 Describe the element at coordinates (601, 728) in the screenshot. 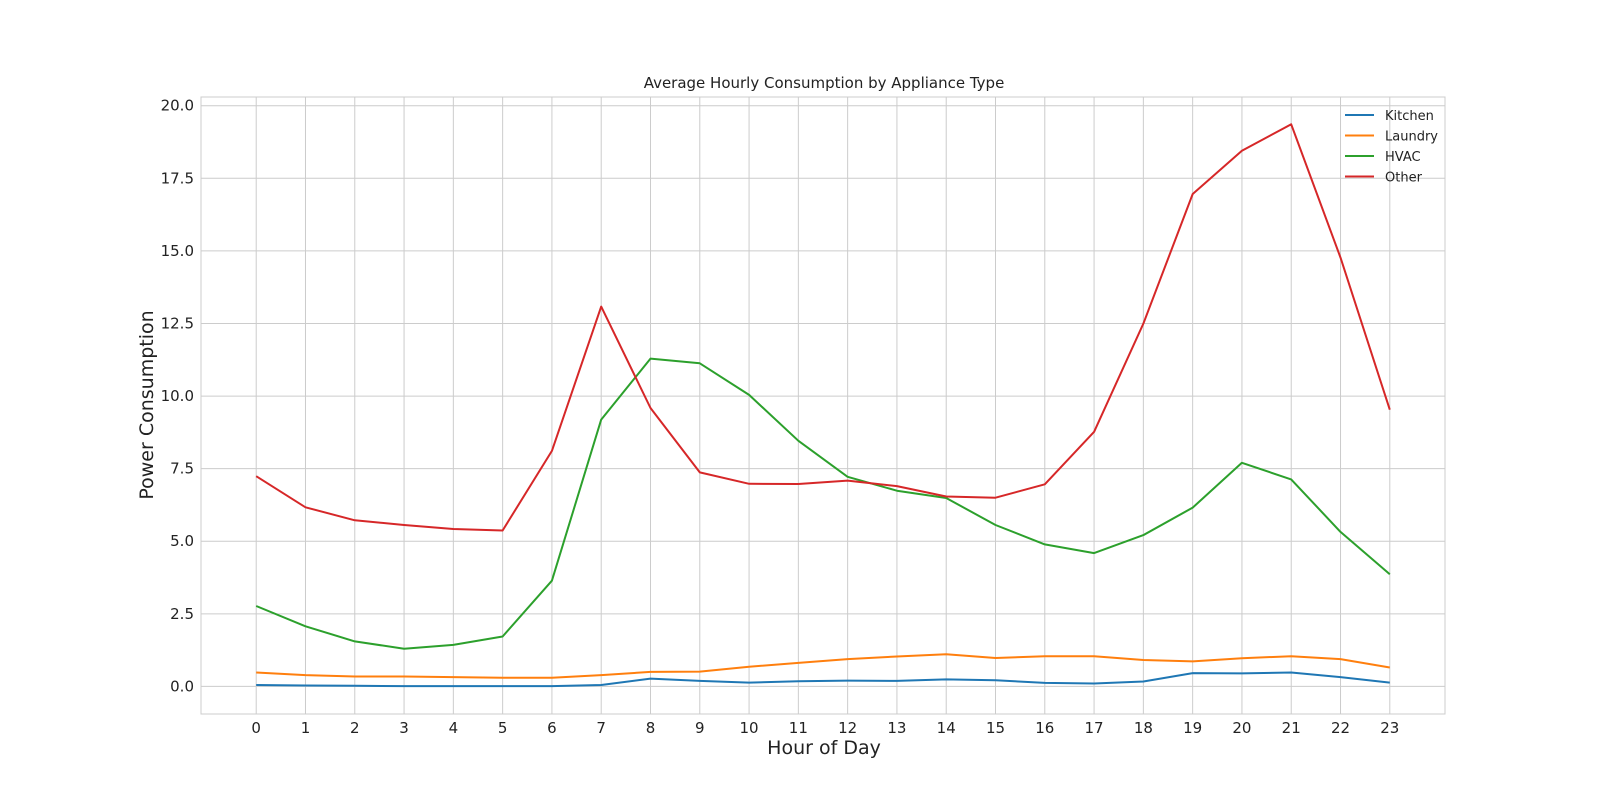

I see `x-tick-label: 7` at that location.